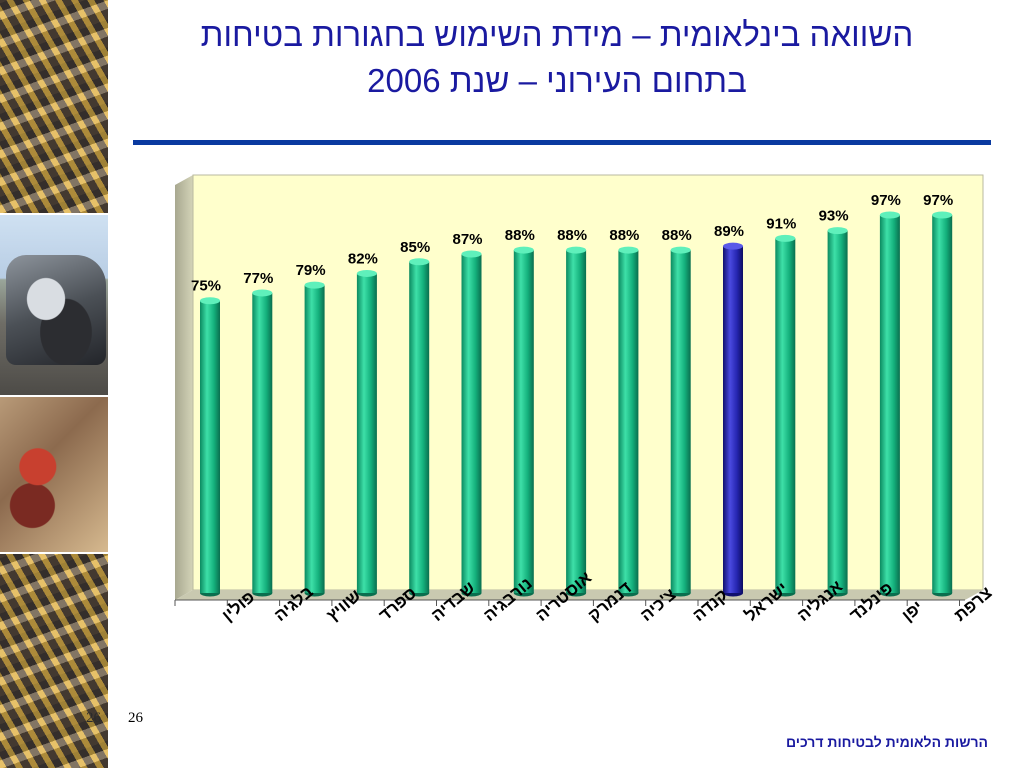  I want to click on traffic-photo-bottom, so click(54, 661).